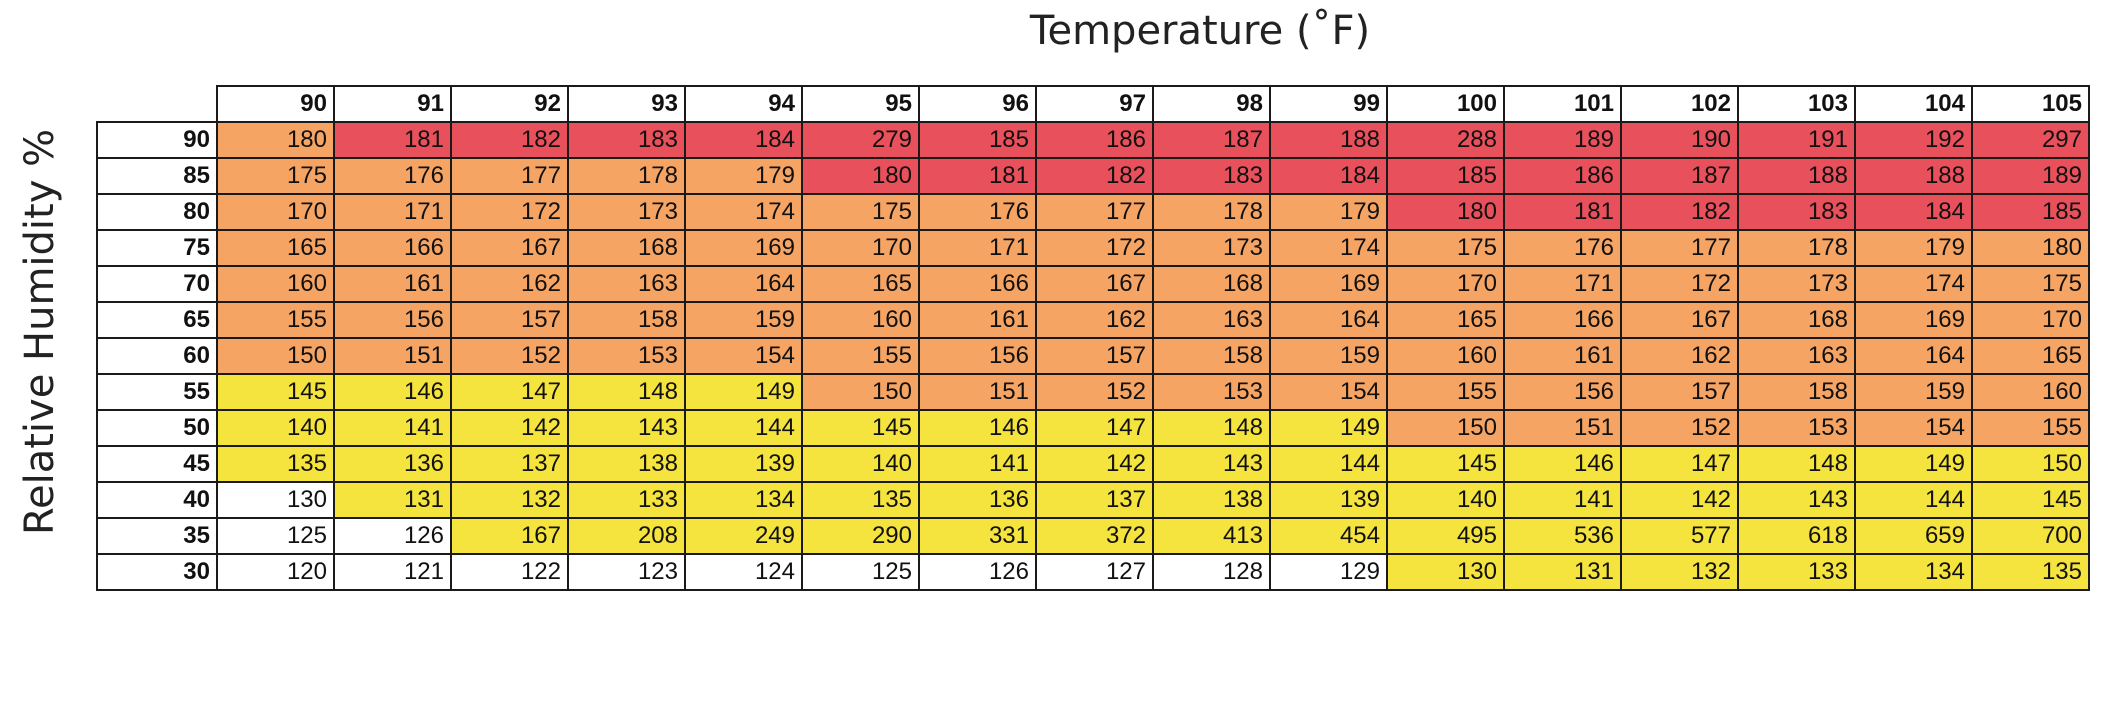  I want to click on heatmap-cell: 126, so click(392, 536).